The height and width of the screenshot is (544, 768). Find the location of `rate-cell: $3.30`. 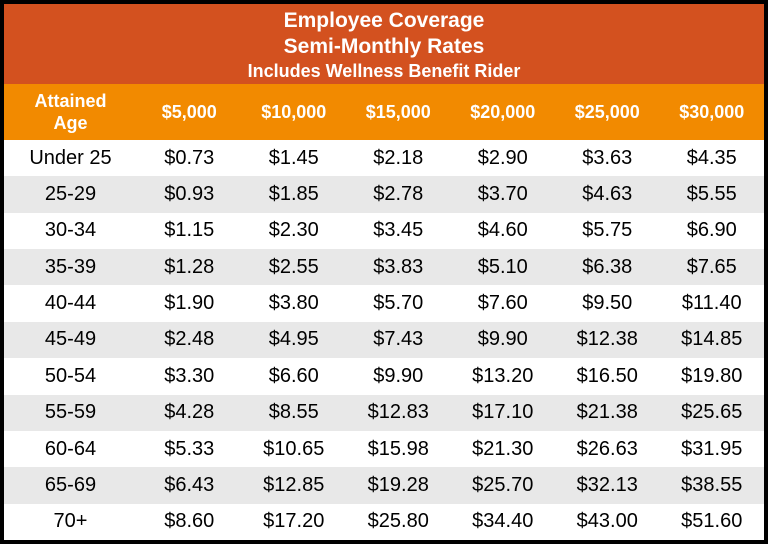

rate-cell: $3.30 is located at coordinates (189, 375).